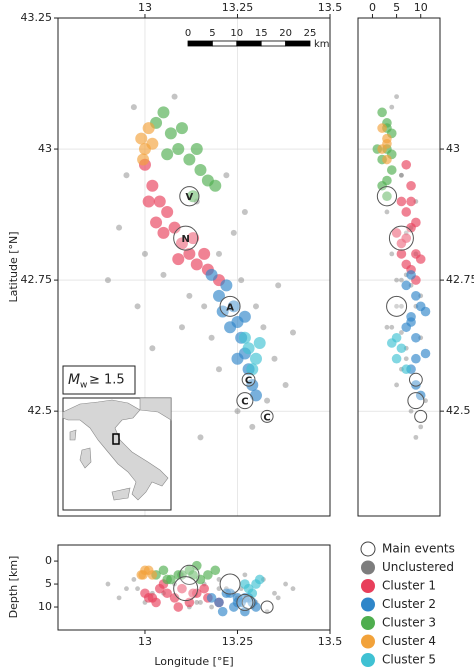  I want to click on y-axis-label: Latitude [°N], so click(13, 266).